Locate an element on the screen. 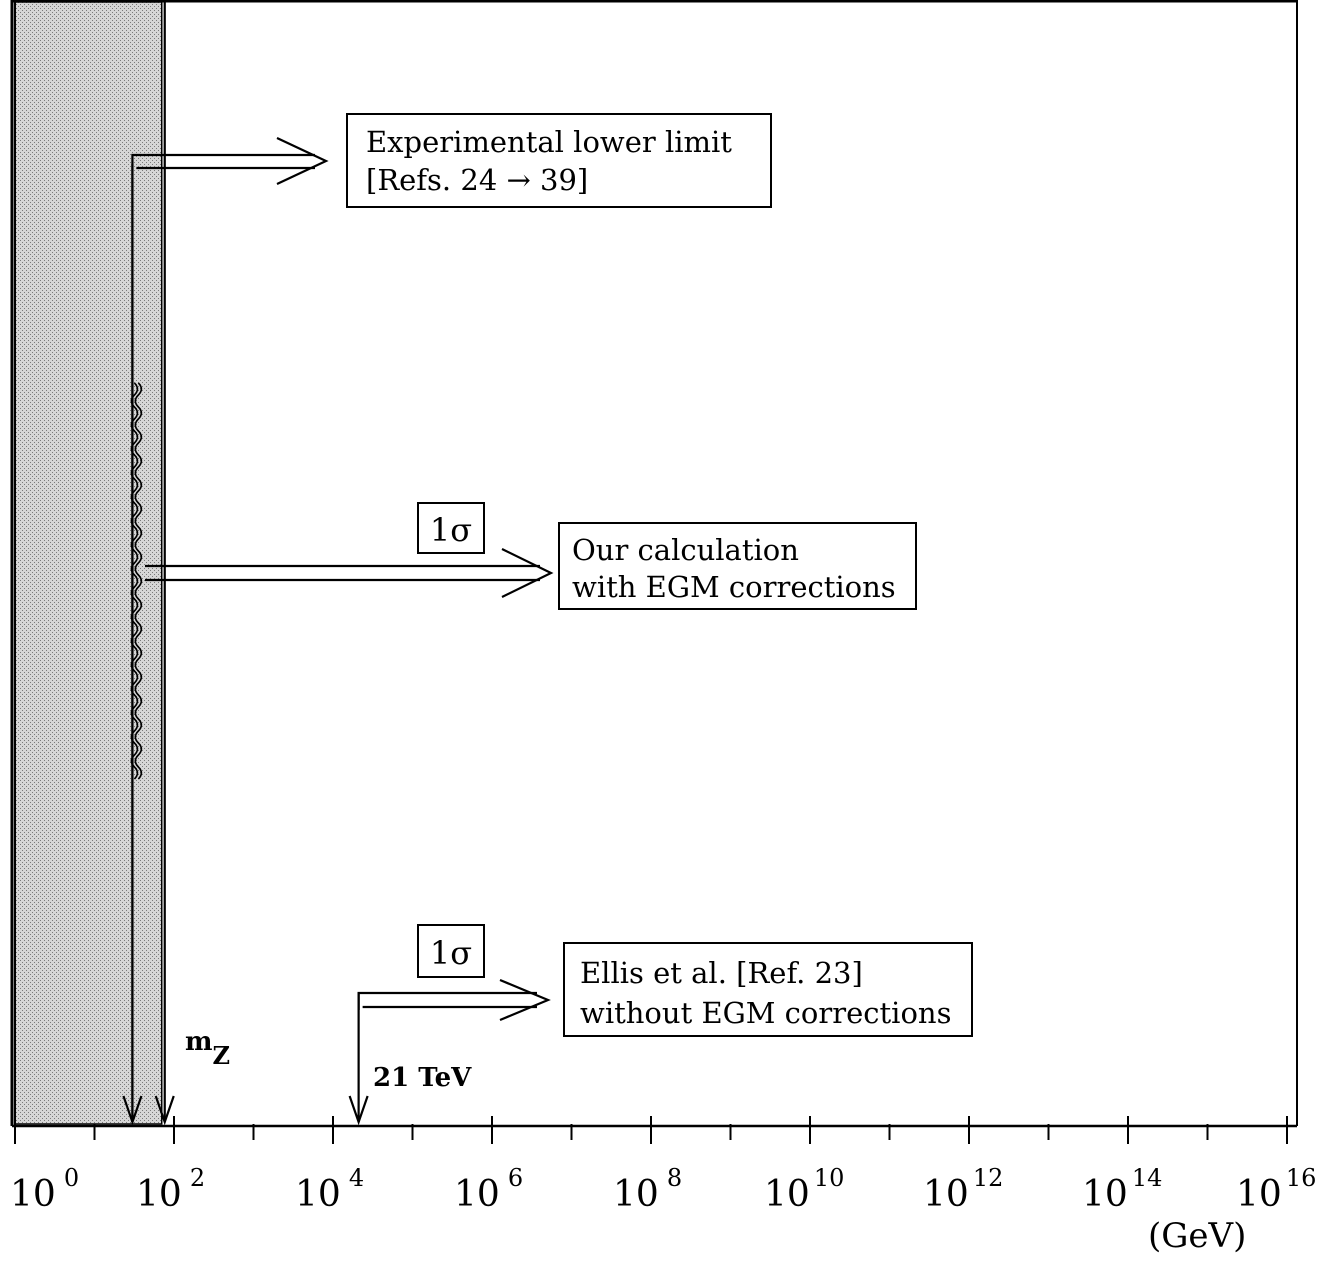 This screenshot has height=1269, width=1335. mz-label-sub: Z is located at coordinates (222, 1055).